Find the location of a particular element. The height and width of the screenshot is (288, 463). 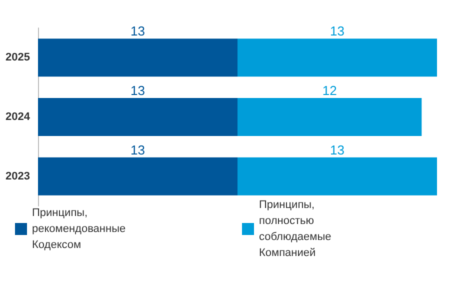

y-tick-label: 2023 is located at coordinates (18, 176).